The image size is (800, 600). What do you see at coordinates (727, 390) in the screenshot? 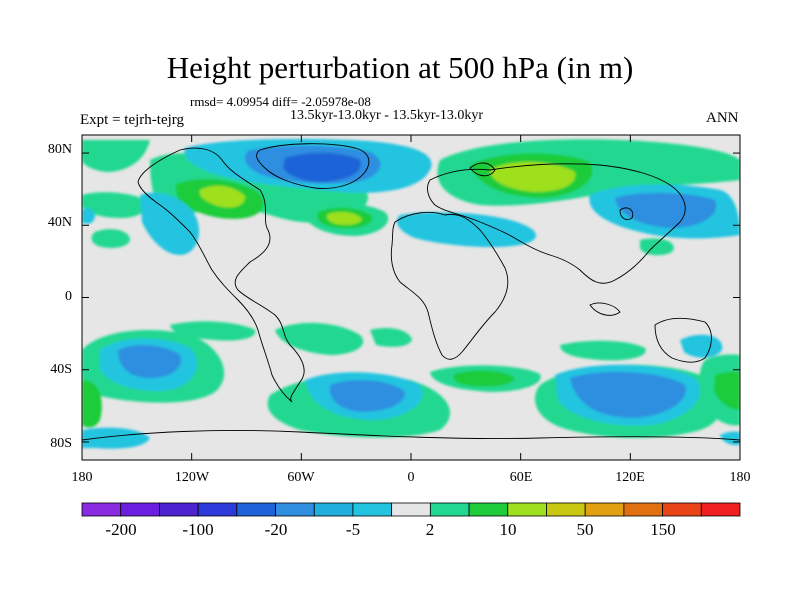
I see `contour-e-edge-green` at bounding box center [727, 390].